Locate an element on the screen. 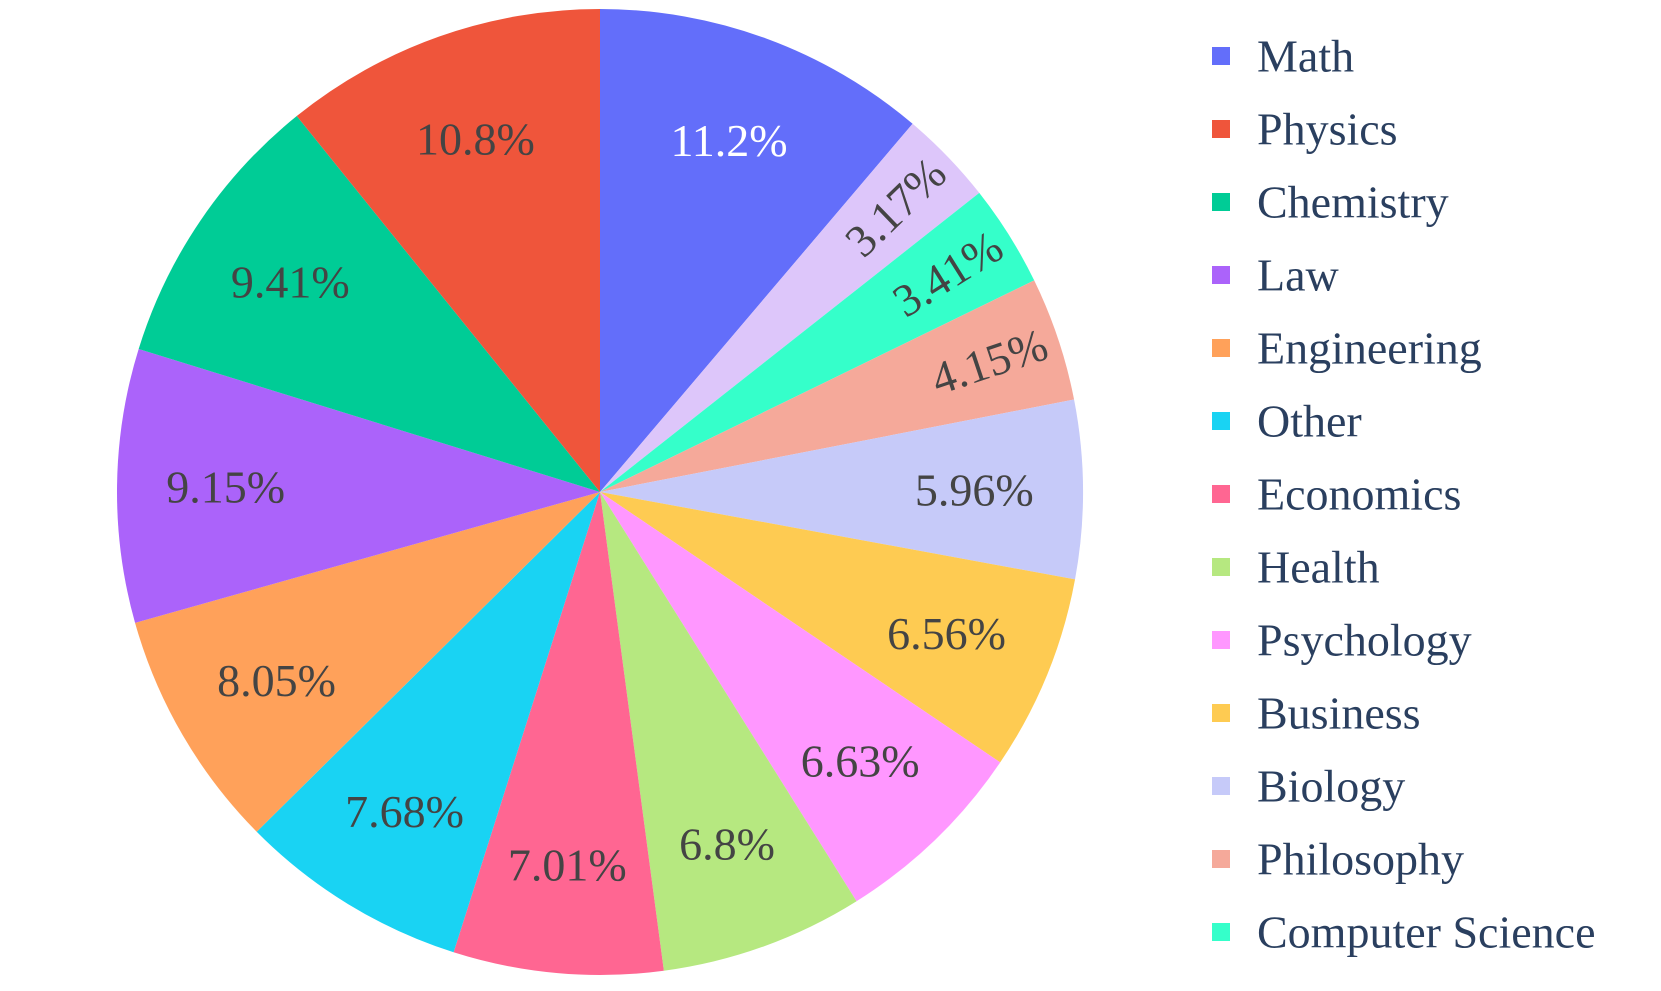  legend-item-math: Math is located at coordinates (1283, 56).